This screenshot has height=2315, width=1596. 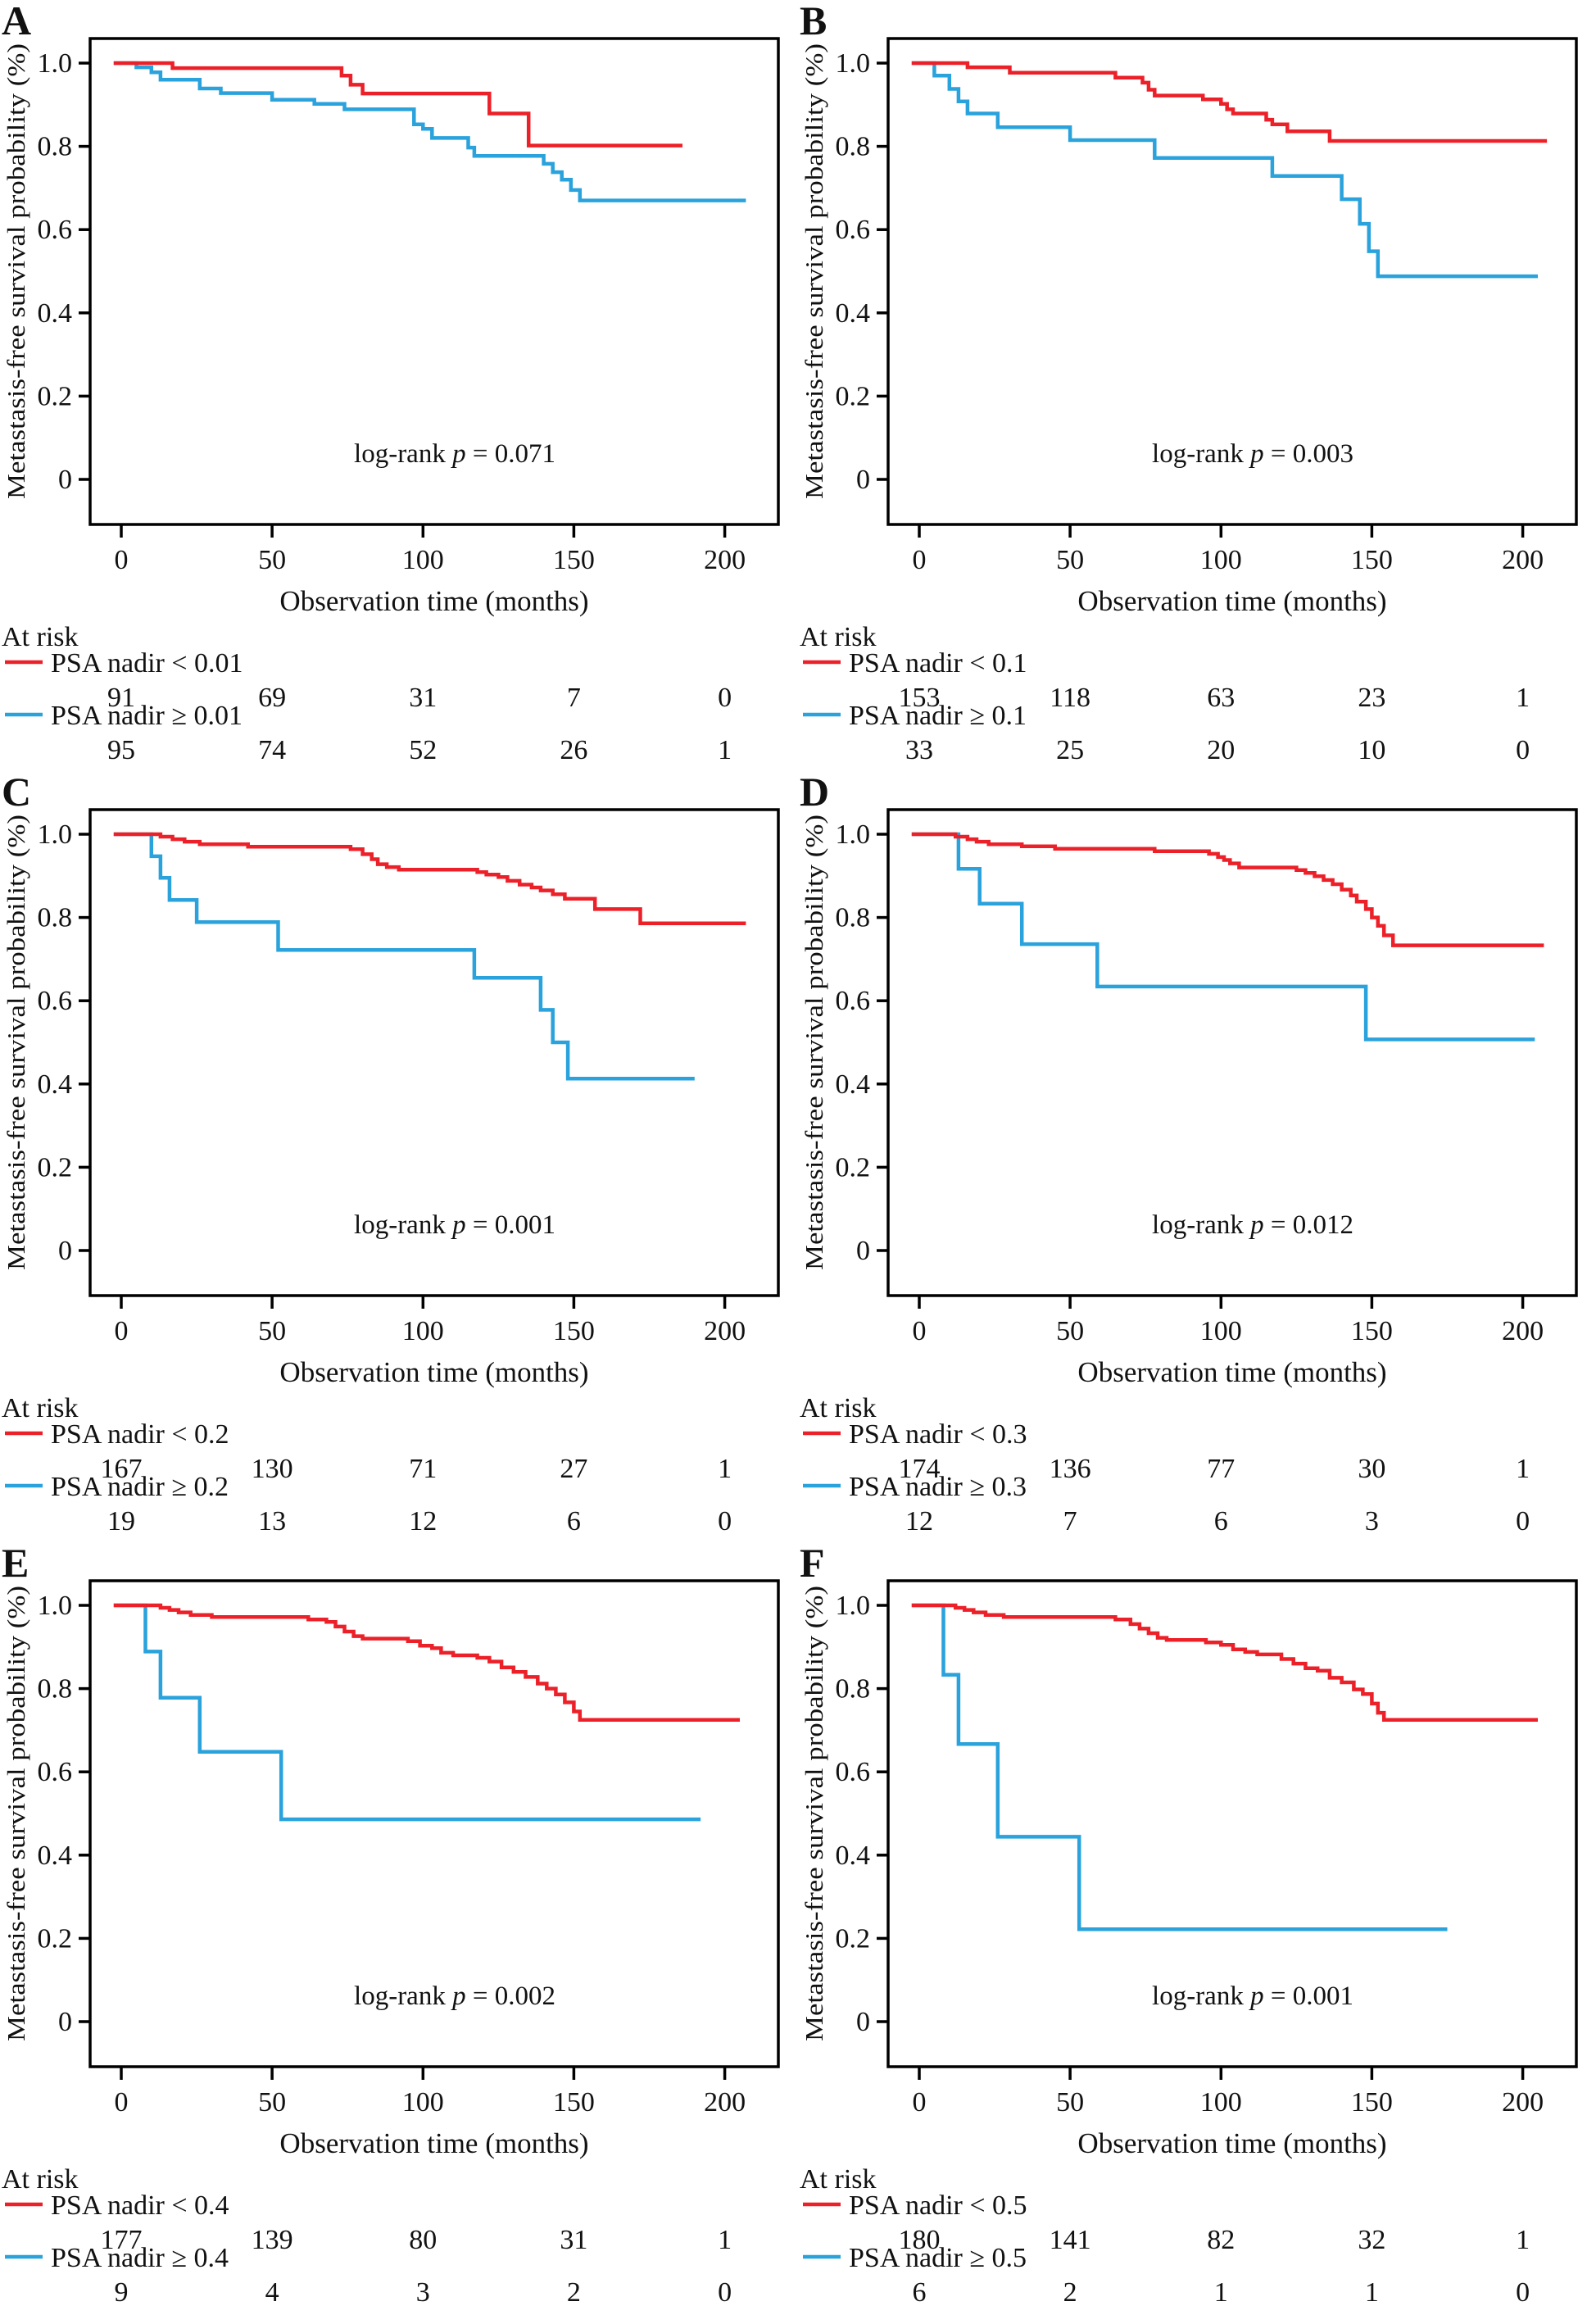 What do you see at coordinates (140, 1434) in the screenshot?
I see `legend-label-red: PSA nadir < 0.2` at bounding box center [140, 1434].